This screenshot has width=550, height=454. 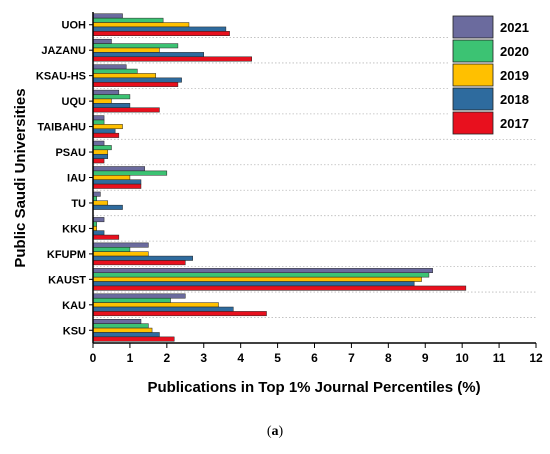 I want to click on bar-taibahu-2018, so click(x=104, y=131).